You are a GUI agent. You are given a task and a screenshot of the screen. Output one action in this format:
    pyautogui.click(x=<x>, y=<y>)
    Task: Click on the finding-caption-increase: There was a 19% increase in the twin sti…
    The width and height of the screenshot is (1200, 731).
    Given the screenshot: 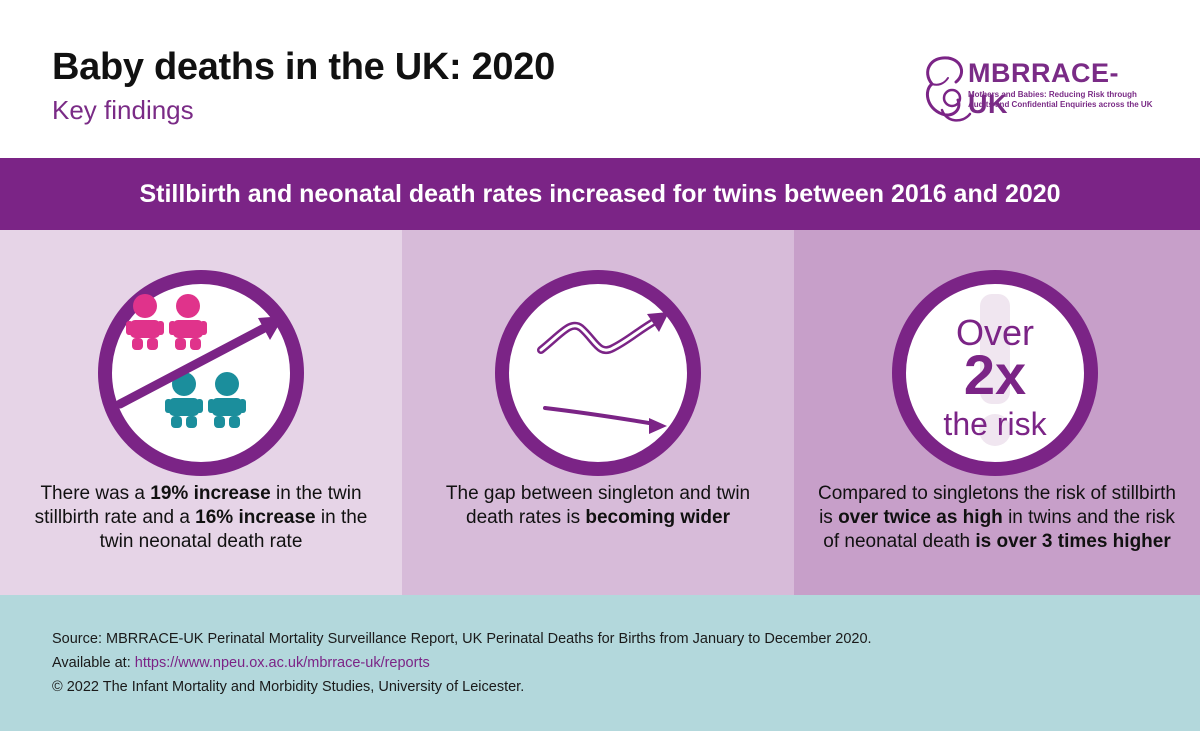 What is the action you would take?
    pyautogui.click(x=201, y=518)
    